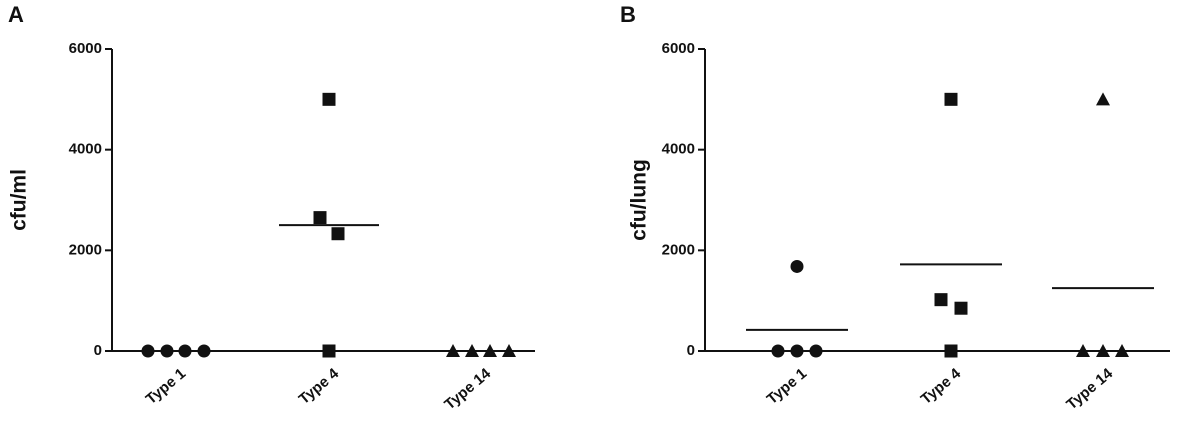  Describe the element at coordinates (628, 14) in the screenshot. I see `panel-label: B` at that location.